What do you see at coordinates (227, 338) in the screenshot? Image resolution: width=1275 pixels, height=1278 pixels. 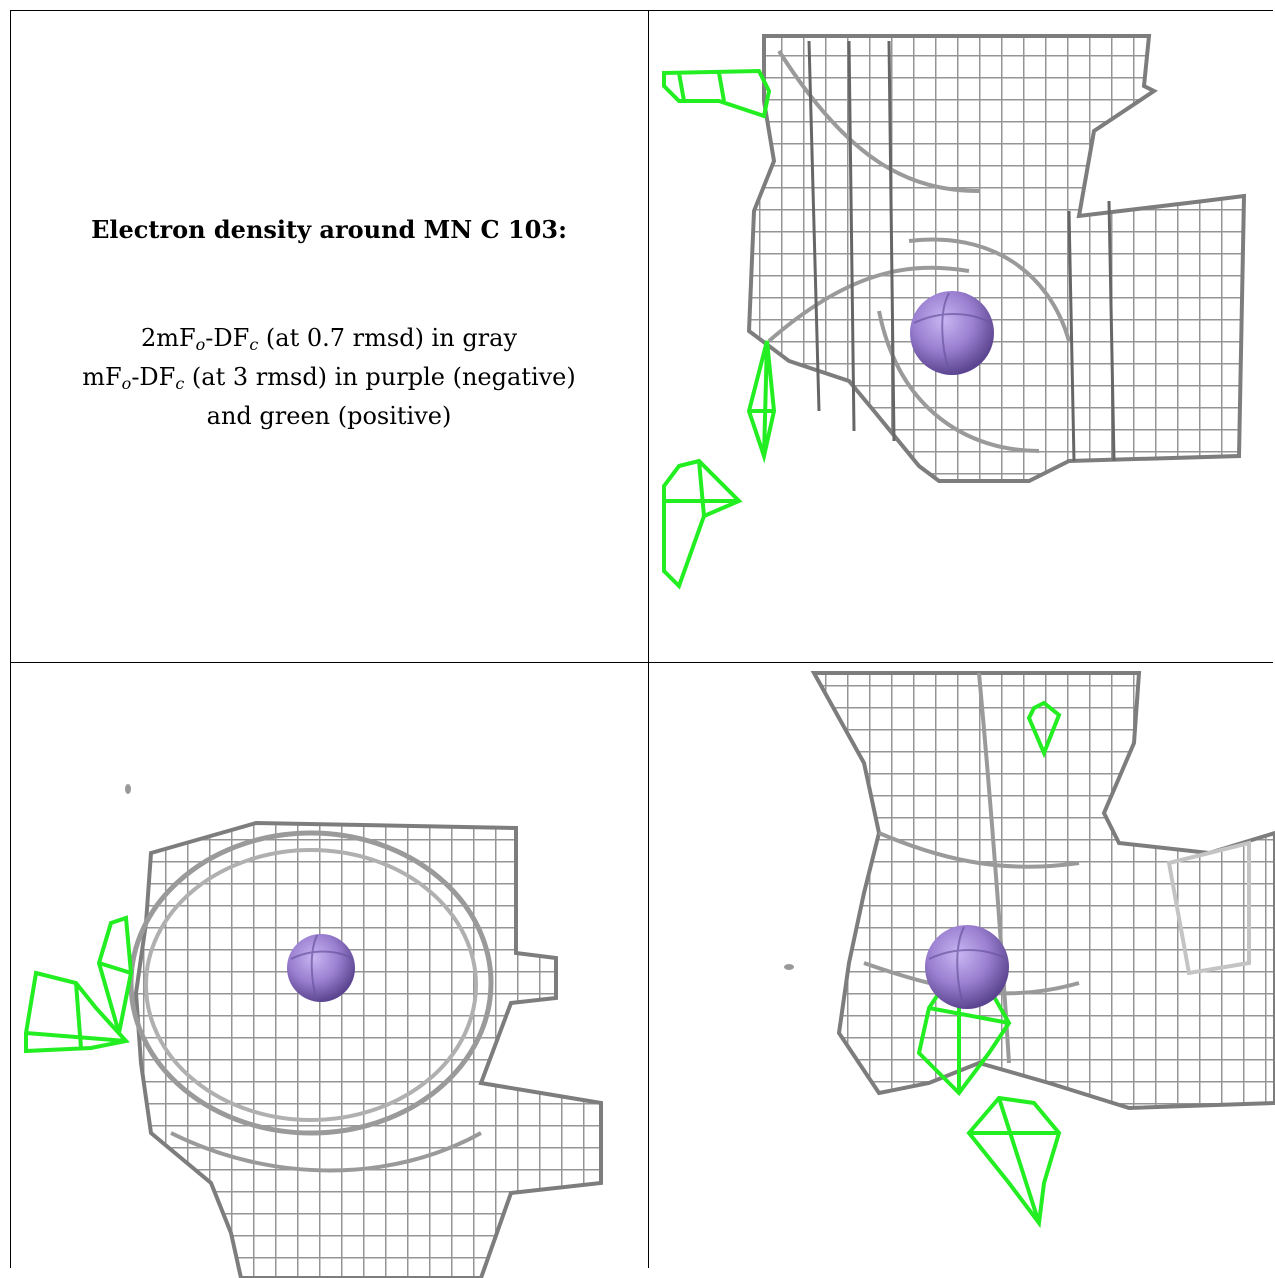 I see `legend-gray-mid: -DF` at bounding box center [227, 338].